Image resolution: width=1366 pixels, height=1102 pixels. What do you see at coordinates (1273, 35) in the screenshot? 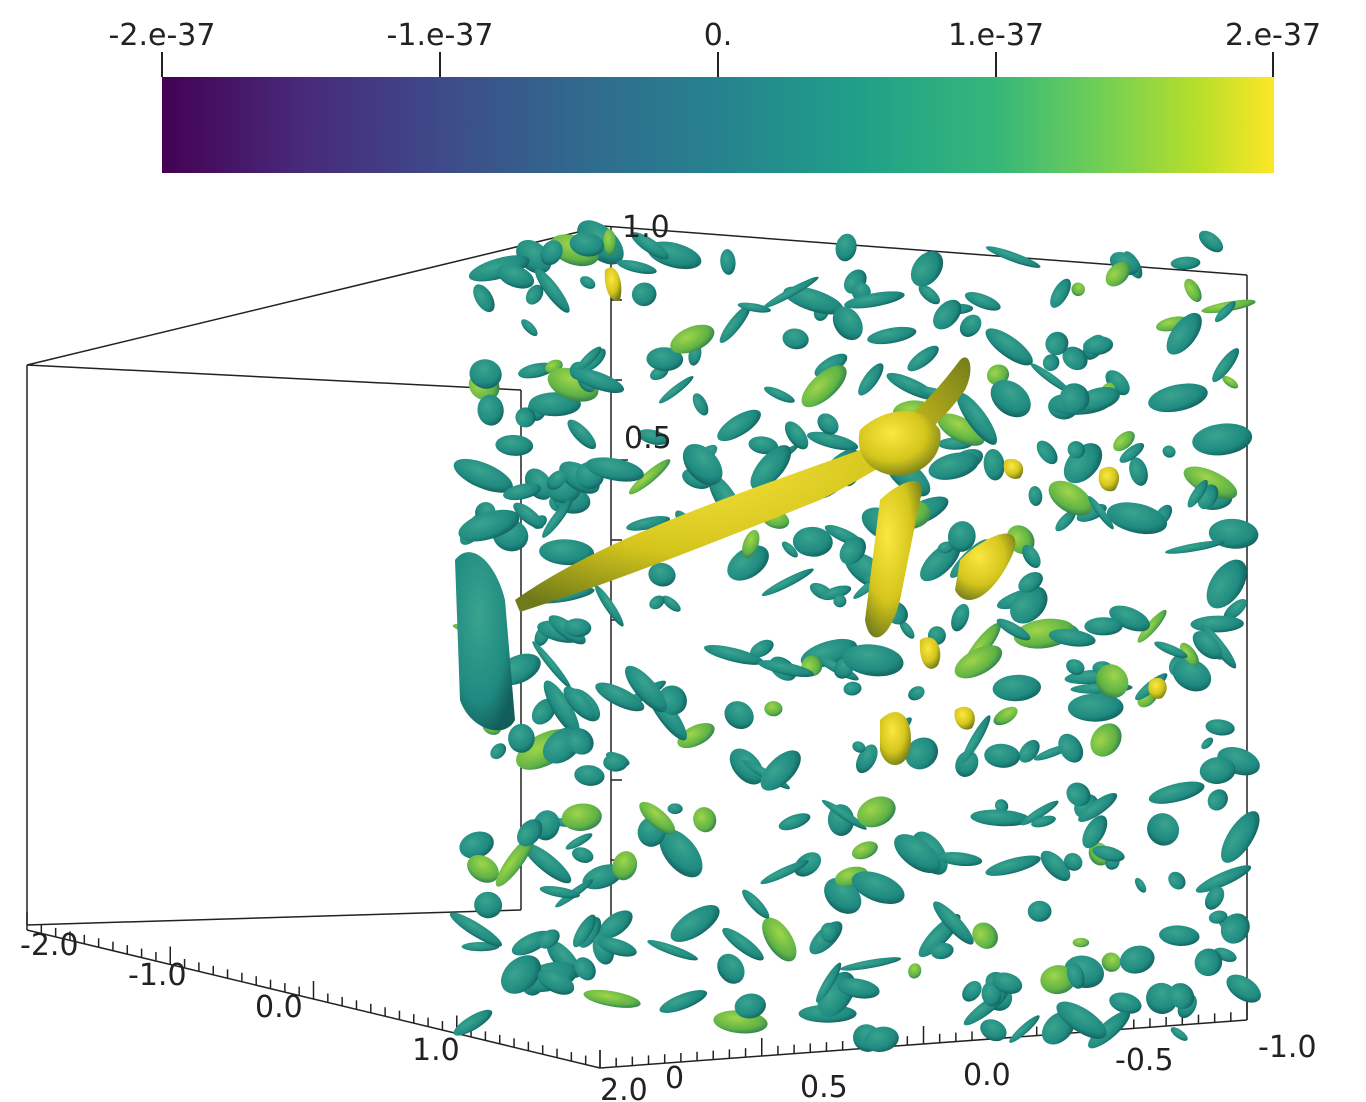
I see `colorbar-label-max: 2.e-37` at bounding box center [1273, 35].